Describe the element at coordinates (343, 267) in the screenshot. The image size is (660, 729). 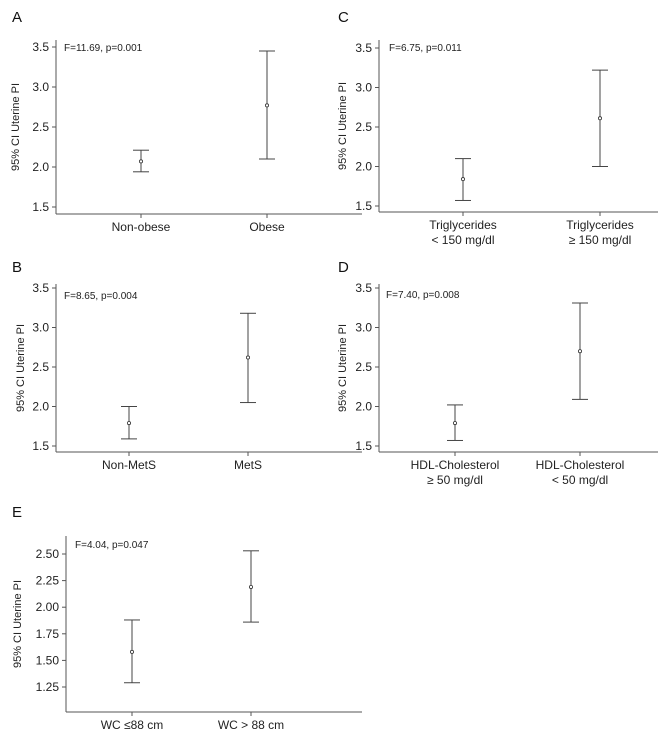
I see `panel-letter: D` at that location.